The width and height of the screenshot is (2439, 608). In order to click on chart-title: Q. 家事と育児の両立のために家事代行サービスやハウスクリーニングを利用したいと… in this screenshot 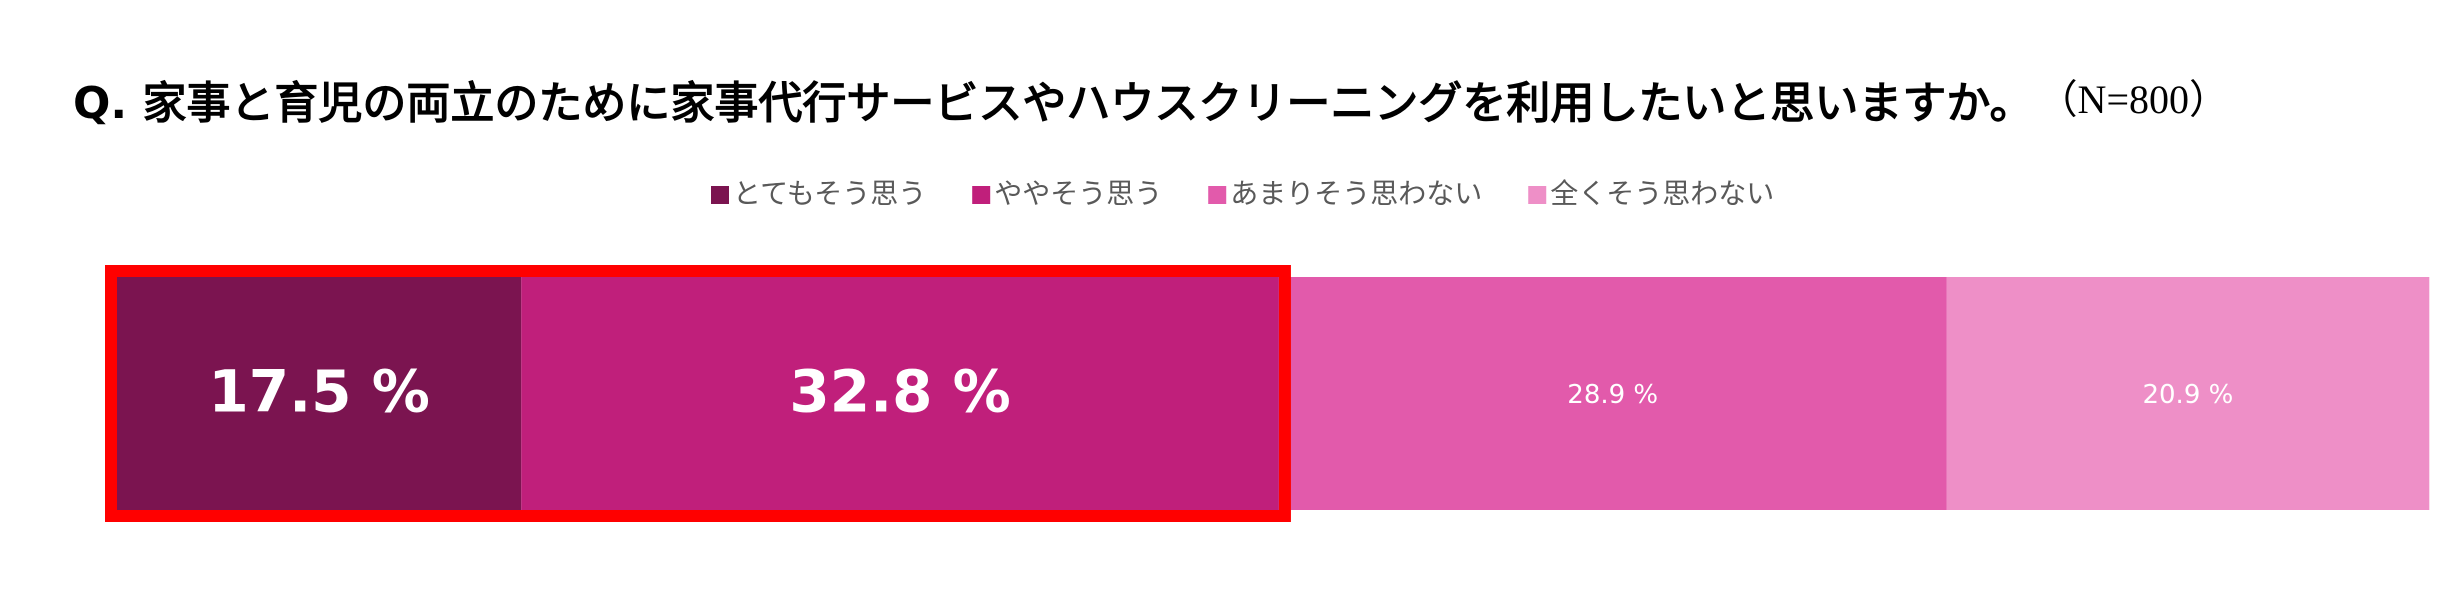, I will do `click(1053, 103)`.